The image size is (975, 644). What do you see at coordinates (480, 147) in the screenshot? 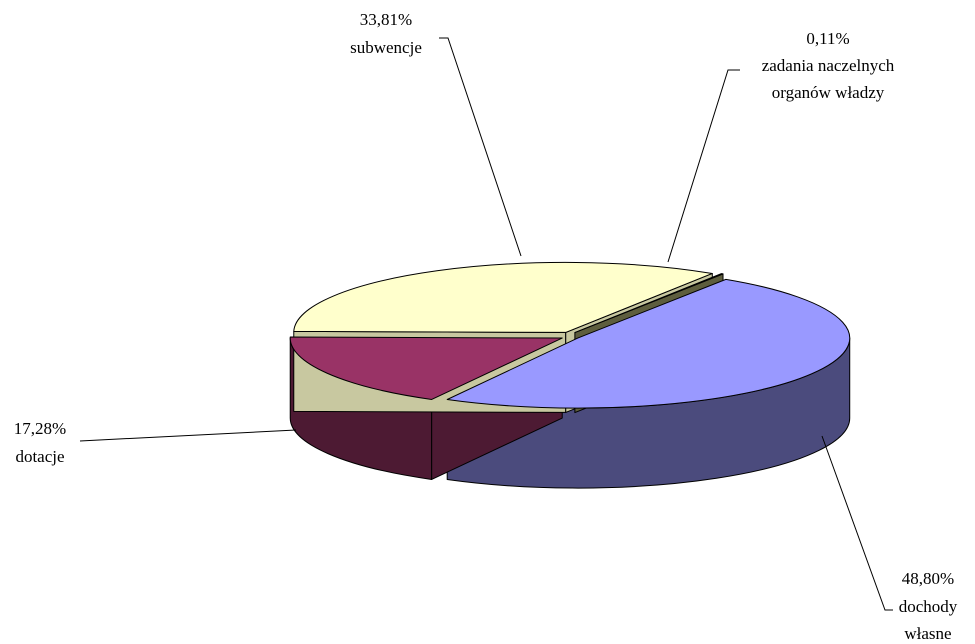
I see `leader-line-subwencje` at bounding box center [480, 147].